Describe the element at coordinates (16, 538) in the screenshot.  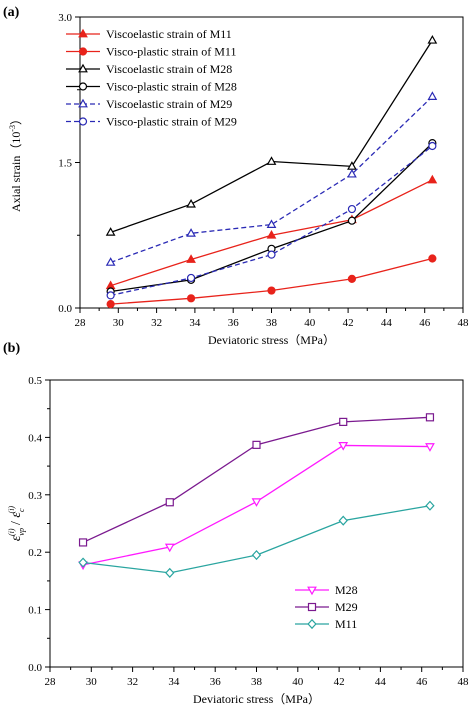
I see `y-axis-label-num: ε` at that location.